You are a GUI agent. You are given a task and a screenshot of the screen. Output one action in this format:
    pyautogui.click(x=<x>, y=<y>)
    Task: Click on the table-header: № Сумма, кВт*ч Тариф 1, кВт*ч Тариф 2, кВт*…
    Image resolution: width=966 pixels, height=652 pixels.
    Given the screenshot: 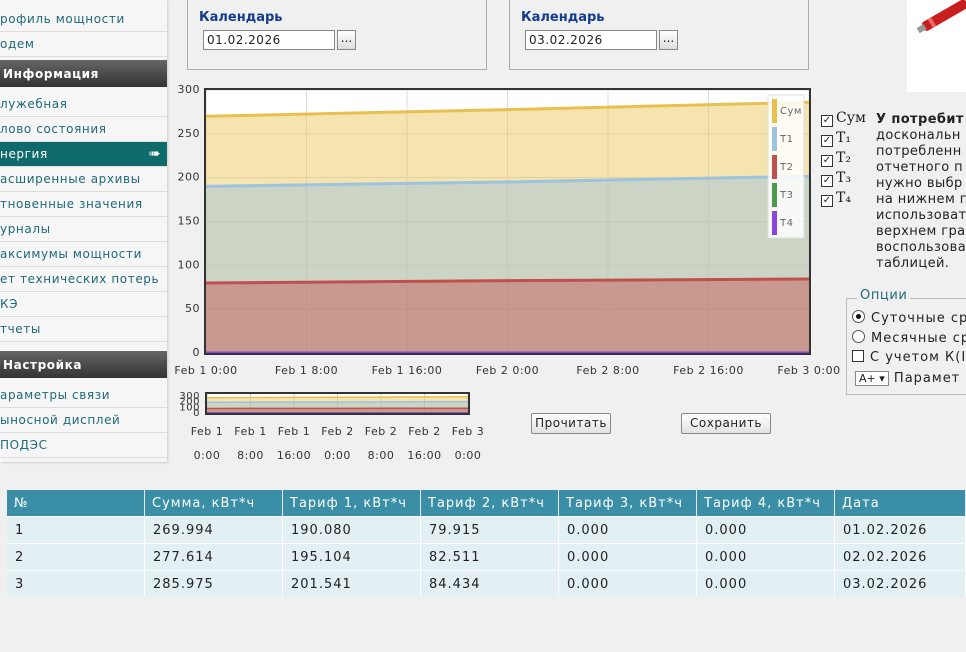 What is the action you would take?
    pyautogui.click(x=486, y=503)
    